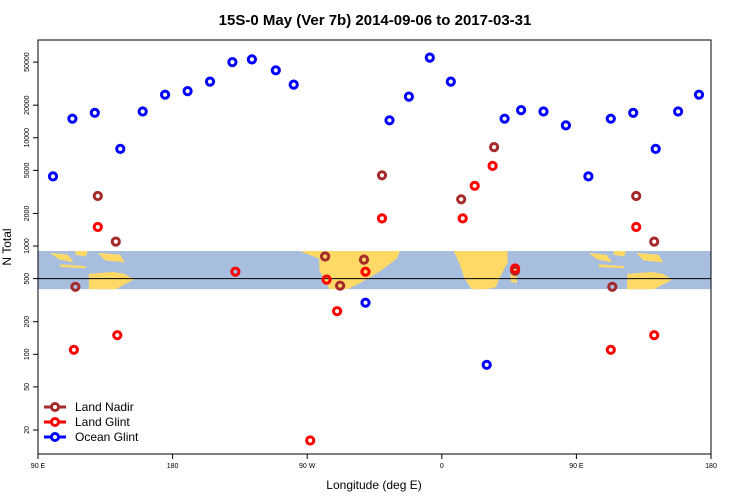  Describe the element at coordinates (27, 62) in the screenshot. I see `y-tick-label-10: 50000` at that location.